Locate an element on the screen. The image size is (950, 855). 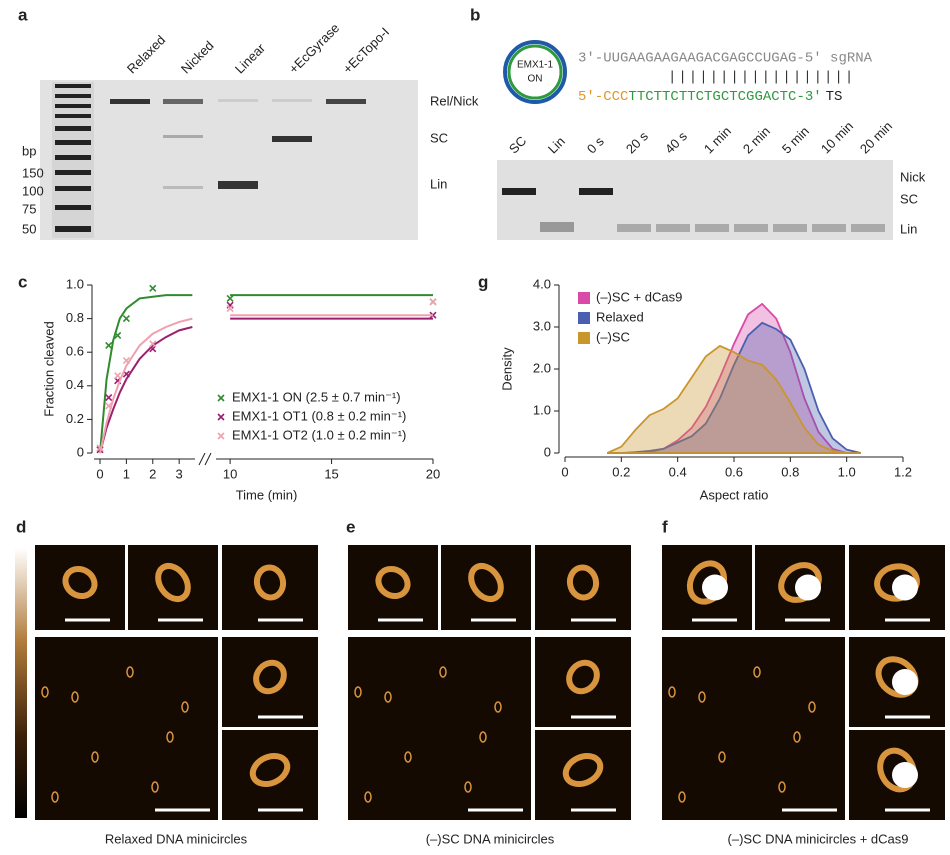
y-tick-label: 4.0 is located at coordinates (542, 283).